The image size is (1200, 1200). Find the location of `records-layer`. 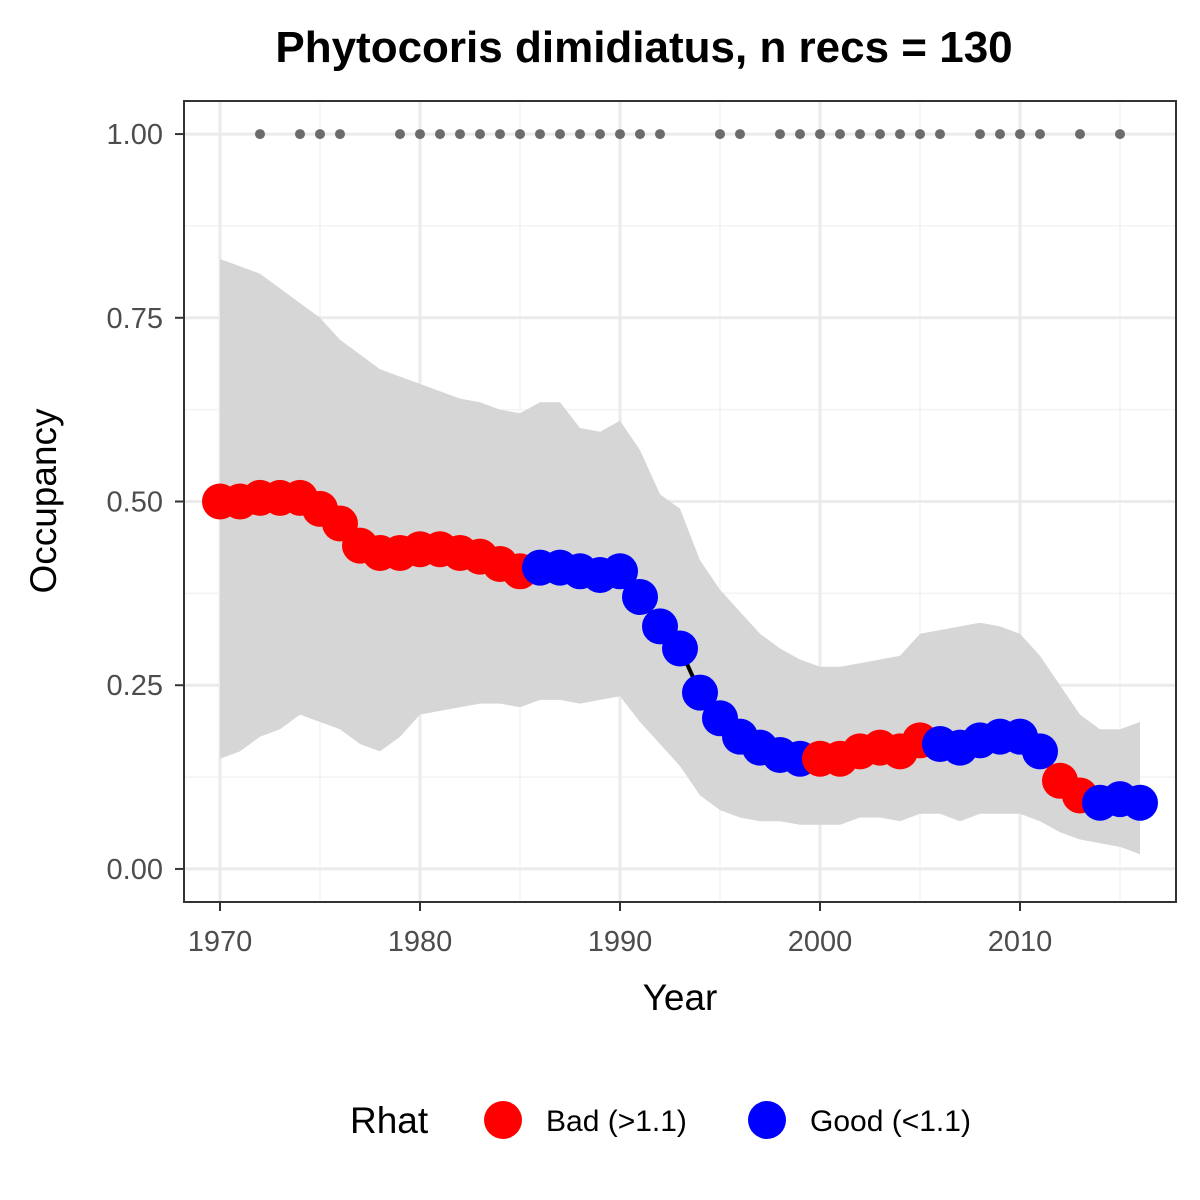

records-layer is located at coordinates (690, 134).